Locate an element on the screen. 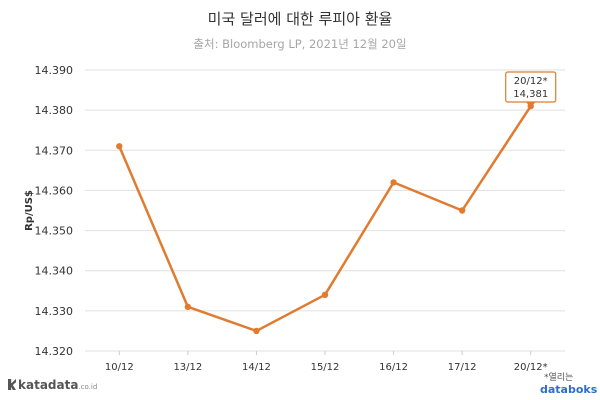 Image resolution: width=600 pixels, height=400 pixels. y-tick-label: 14.360 is located at coordinates (54, 190).